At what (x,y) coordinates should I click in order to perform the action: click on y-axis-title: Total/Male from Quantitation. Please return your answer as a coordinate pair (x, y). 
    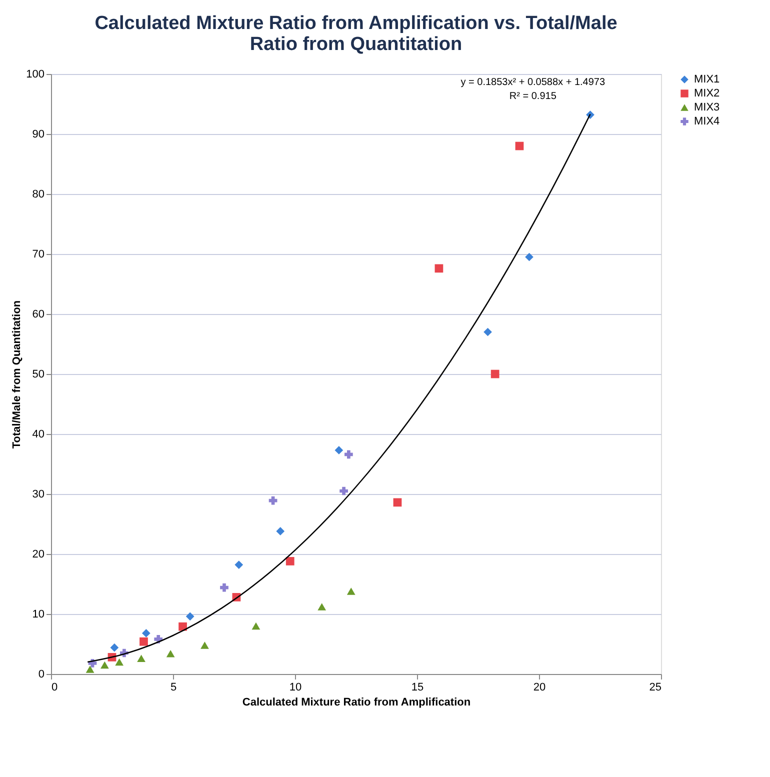
    Looking at the image, I should click on (17, 374).